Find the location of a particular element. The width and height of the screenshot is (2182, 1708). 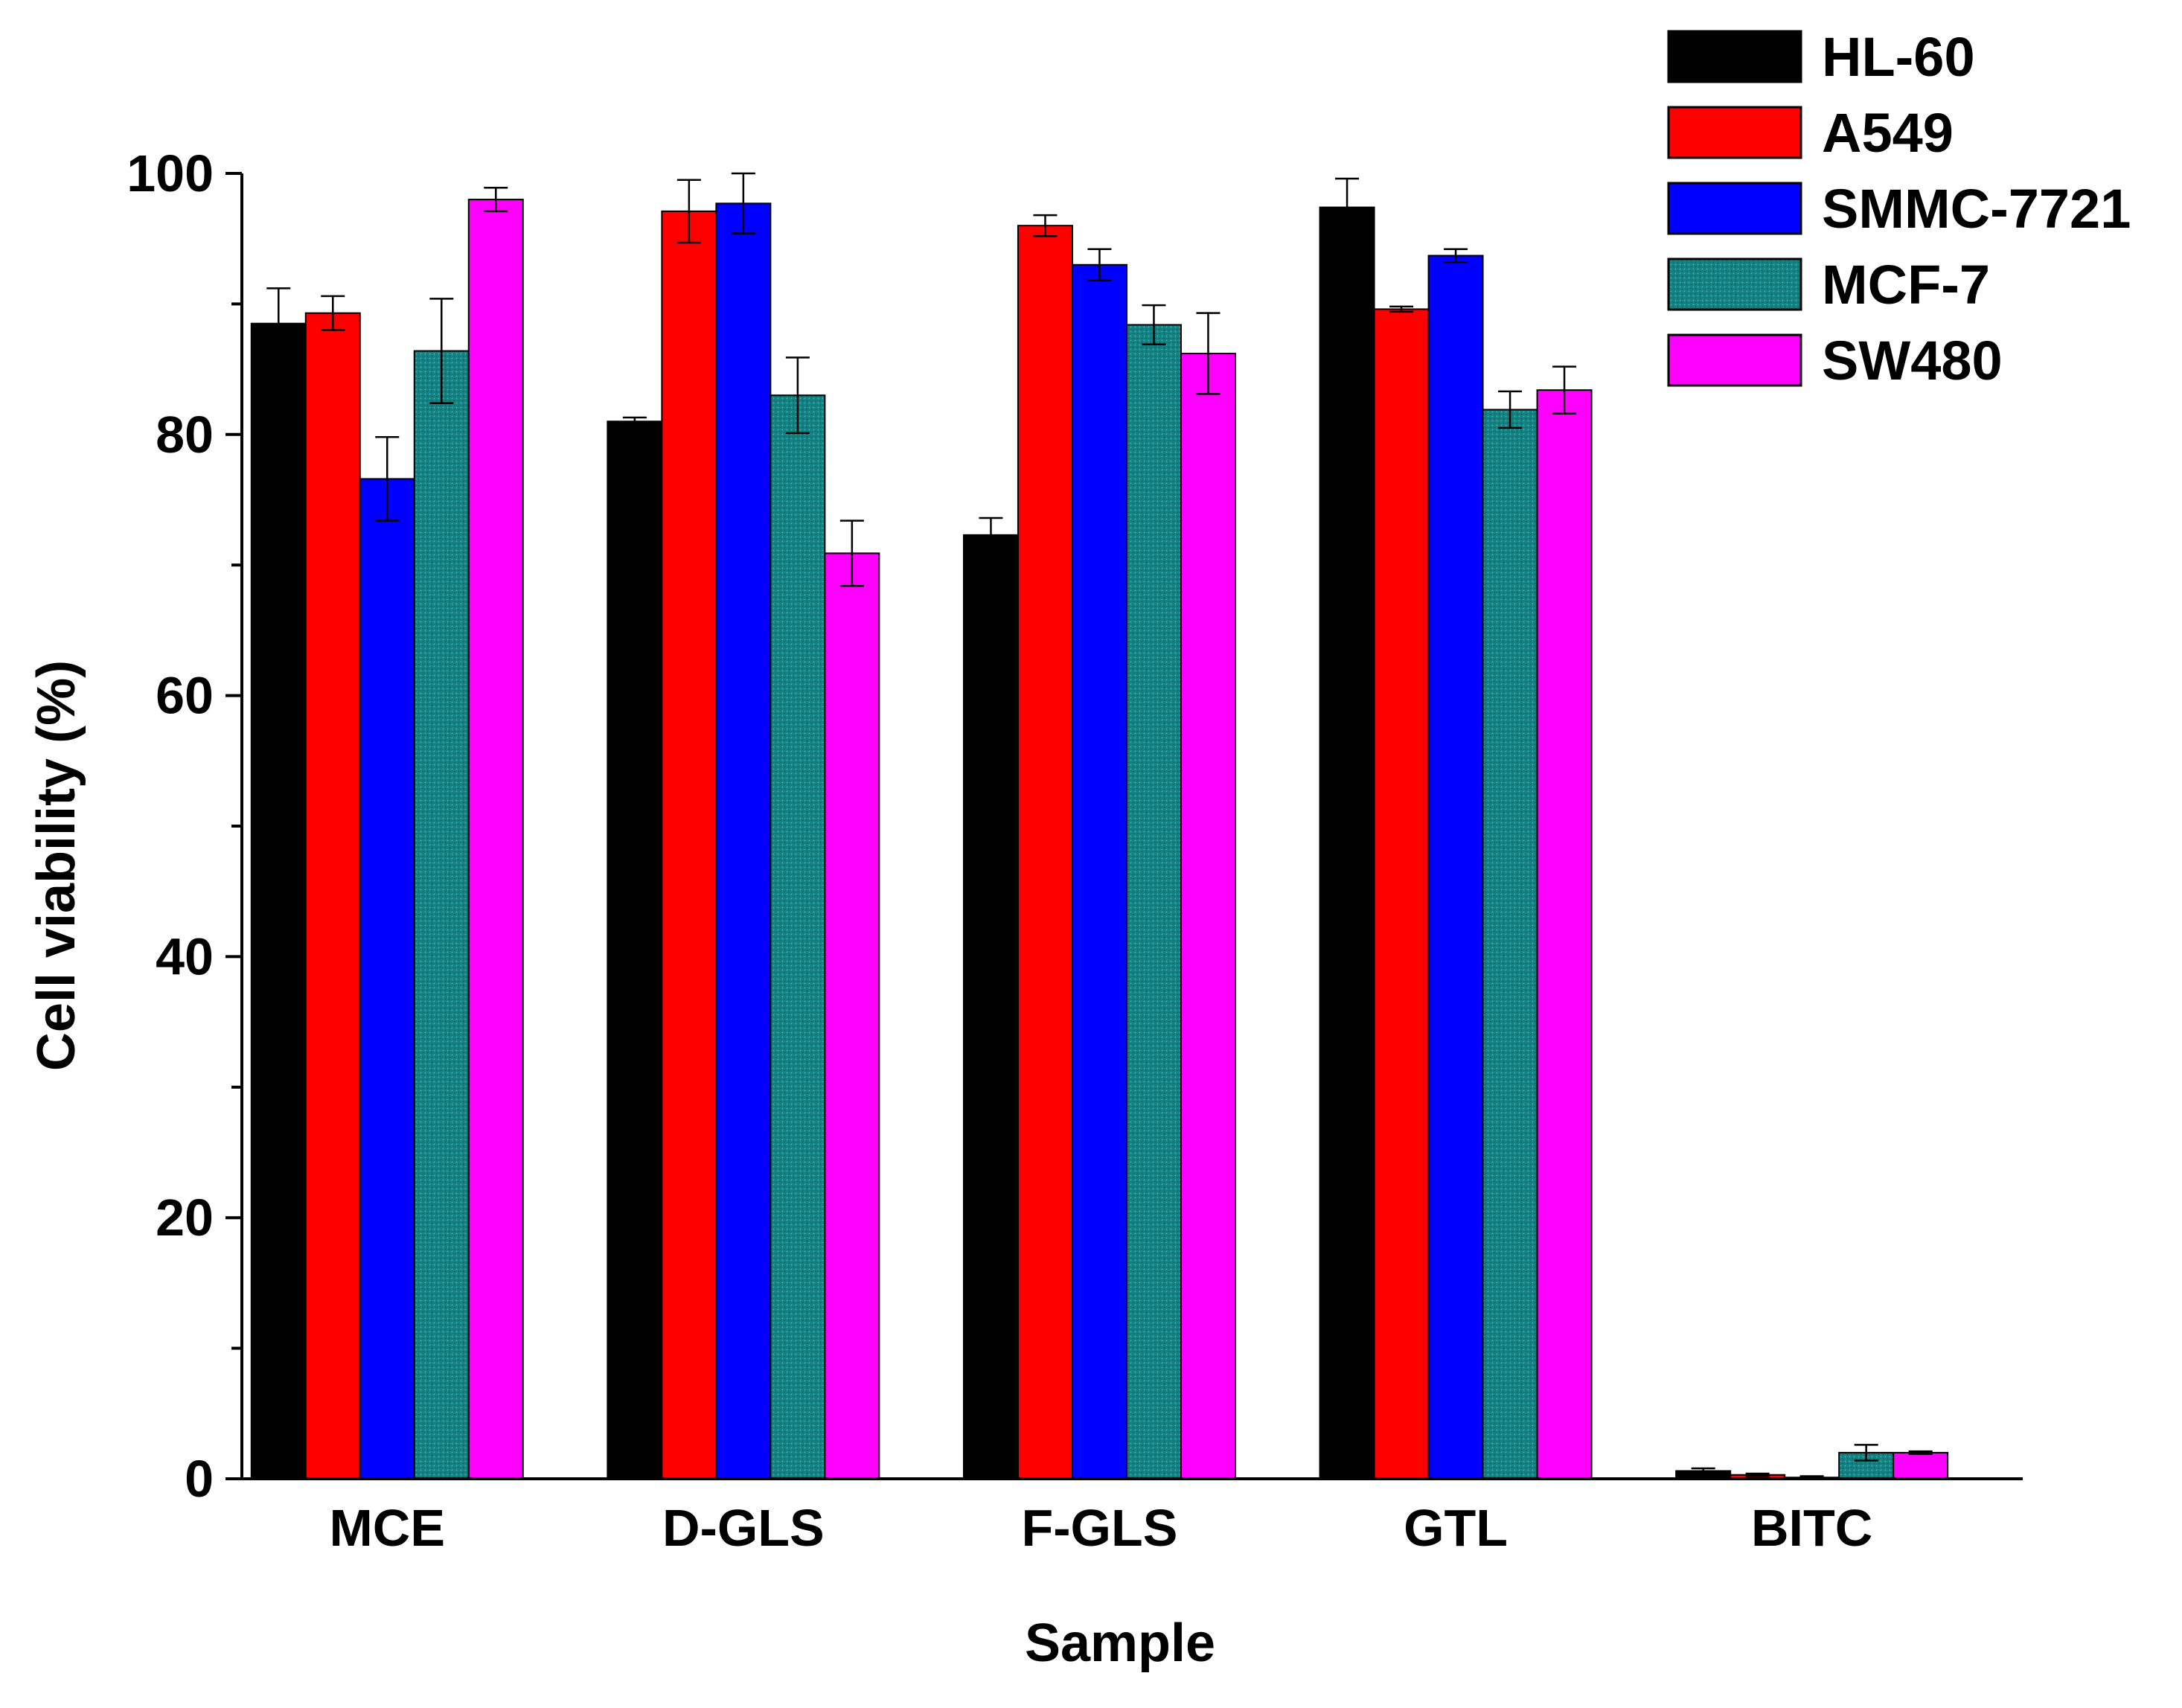

bar-sw480-f-gls is located at coordinates (1208, 916).